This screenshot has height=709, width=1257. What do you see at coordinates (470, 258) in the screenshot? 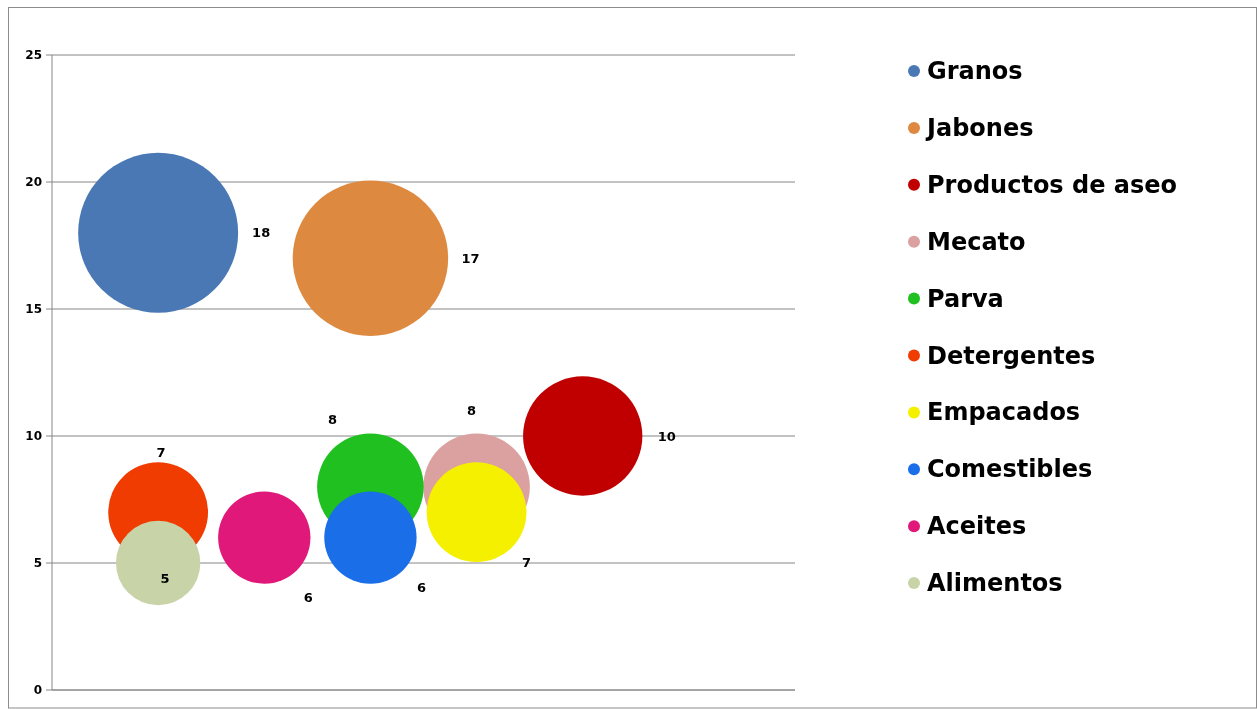
I see `data-label: 17` at bounding box center [470, 258].